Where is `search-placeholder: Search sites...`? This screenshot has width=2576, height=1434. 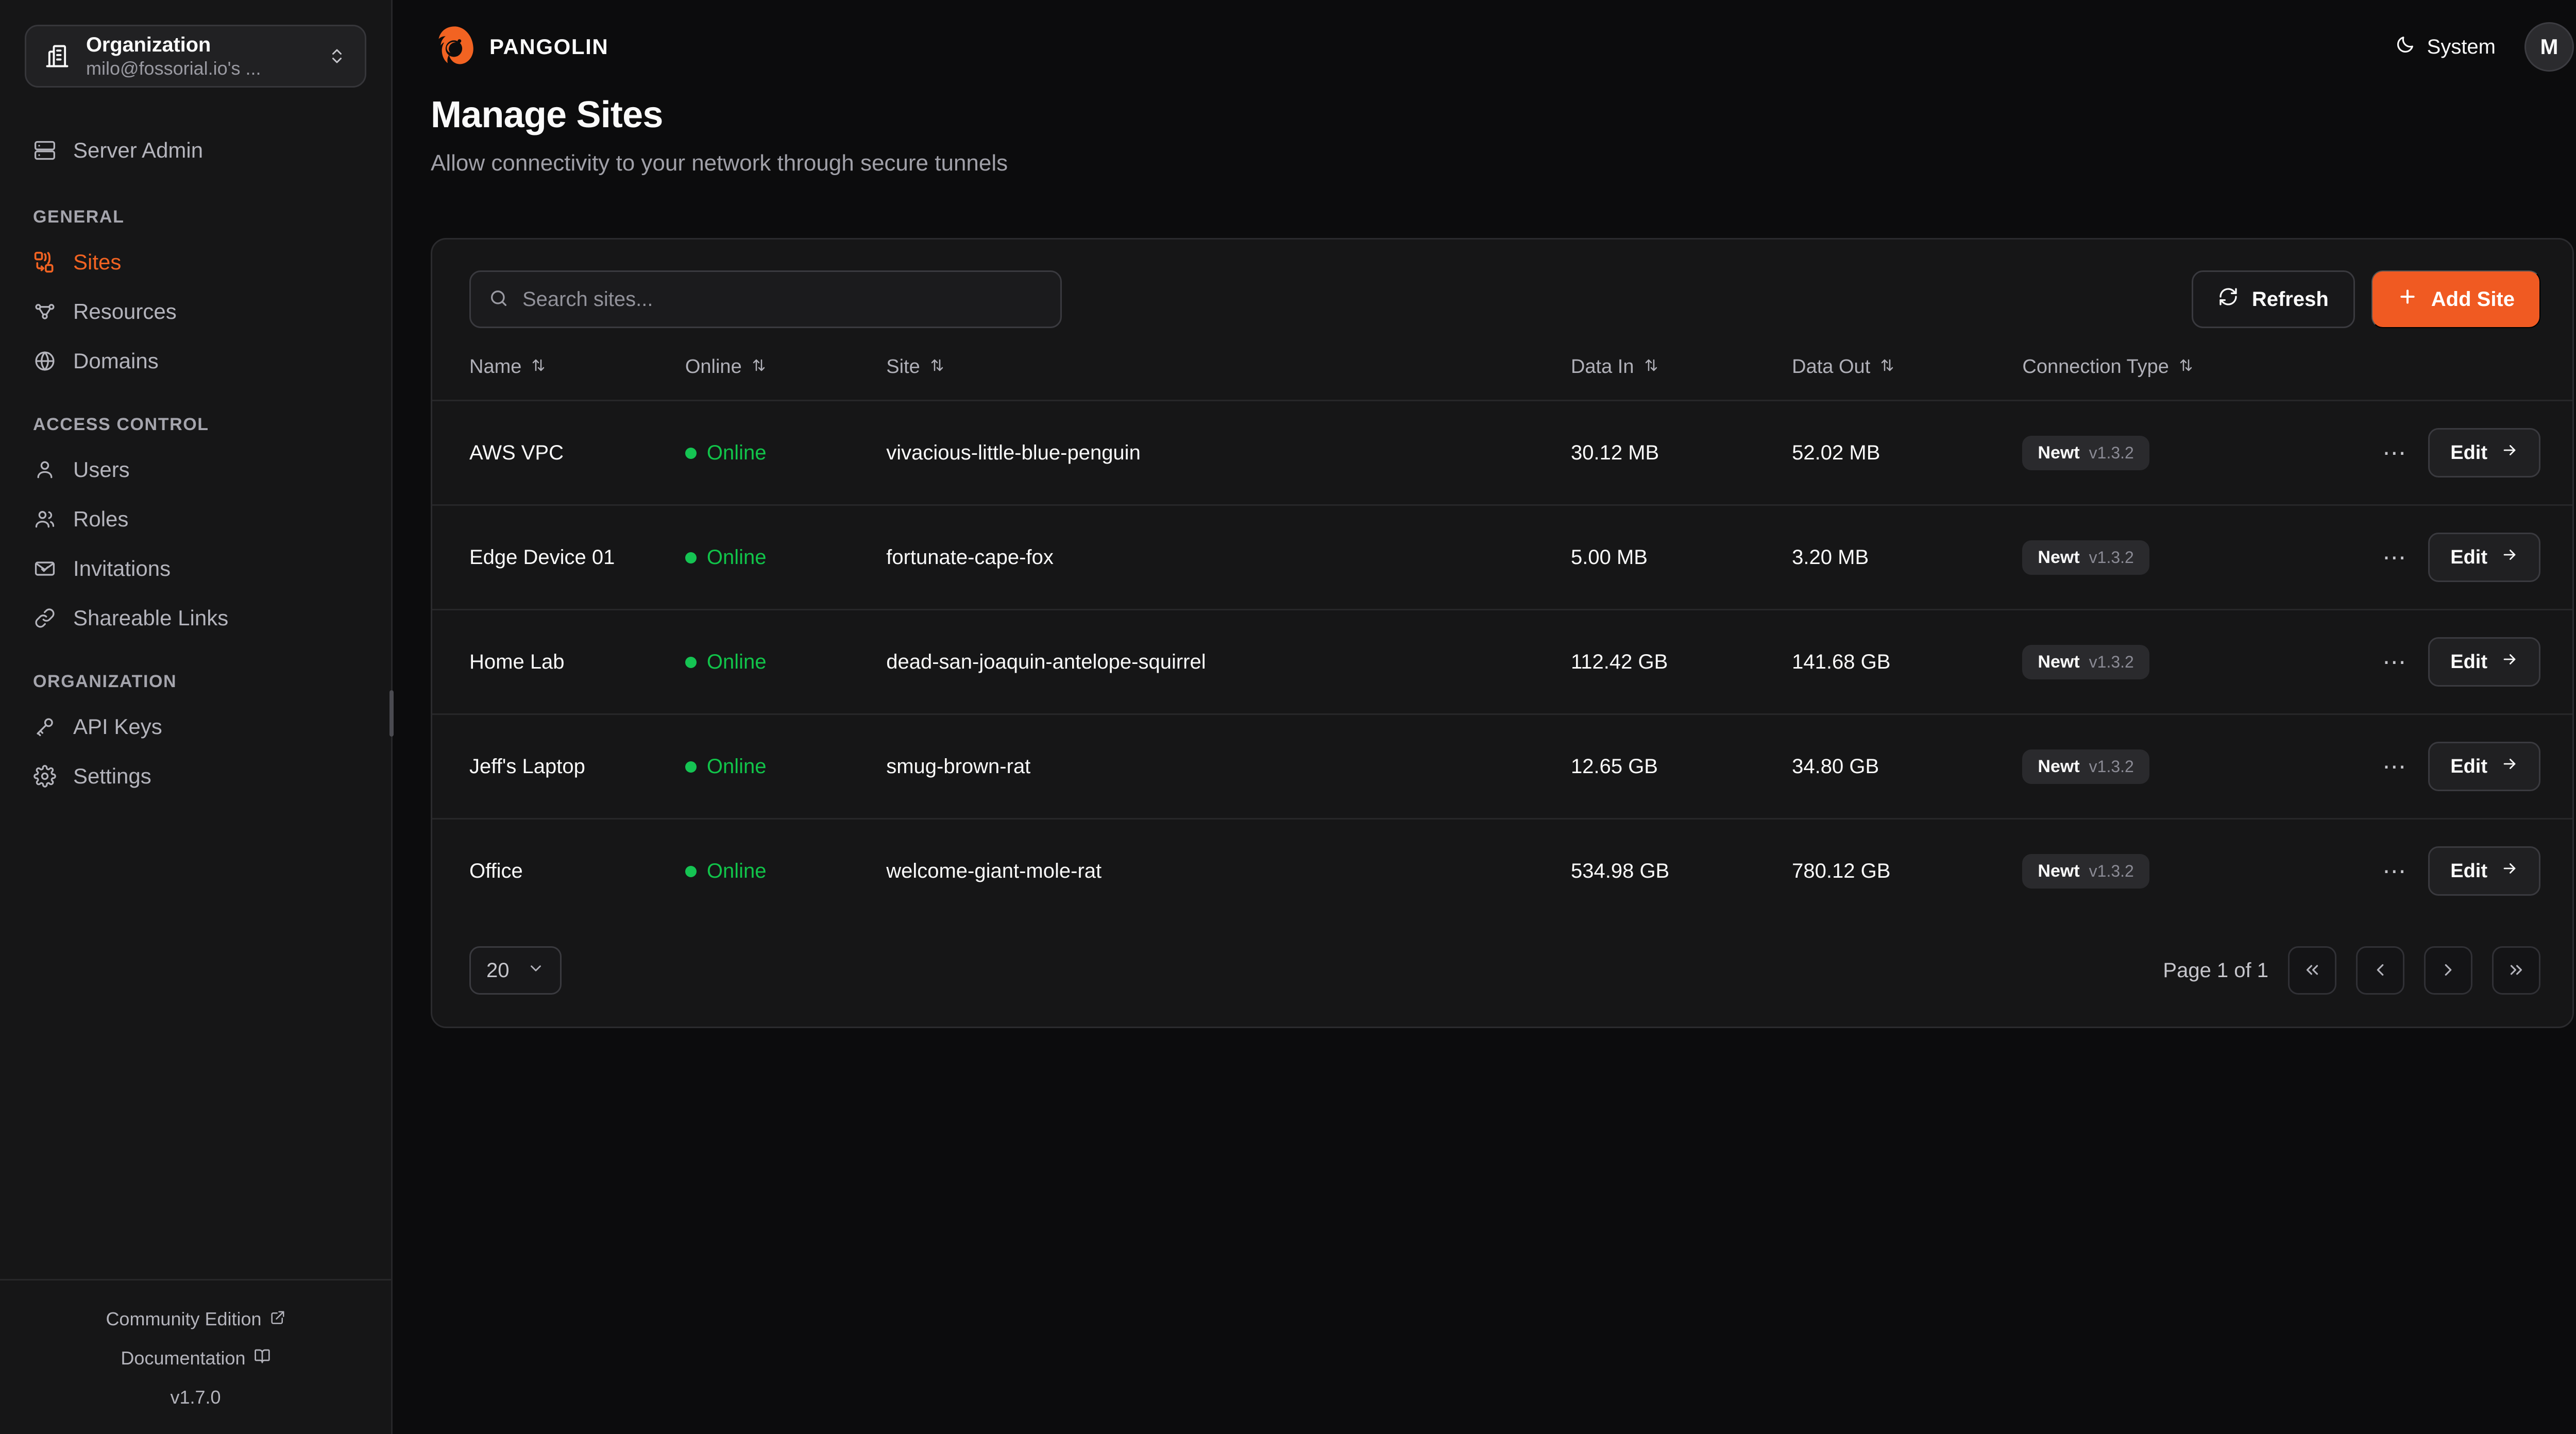
search-placeholder: Search sites... is located at coordinates (587, 299).